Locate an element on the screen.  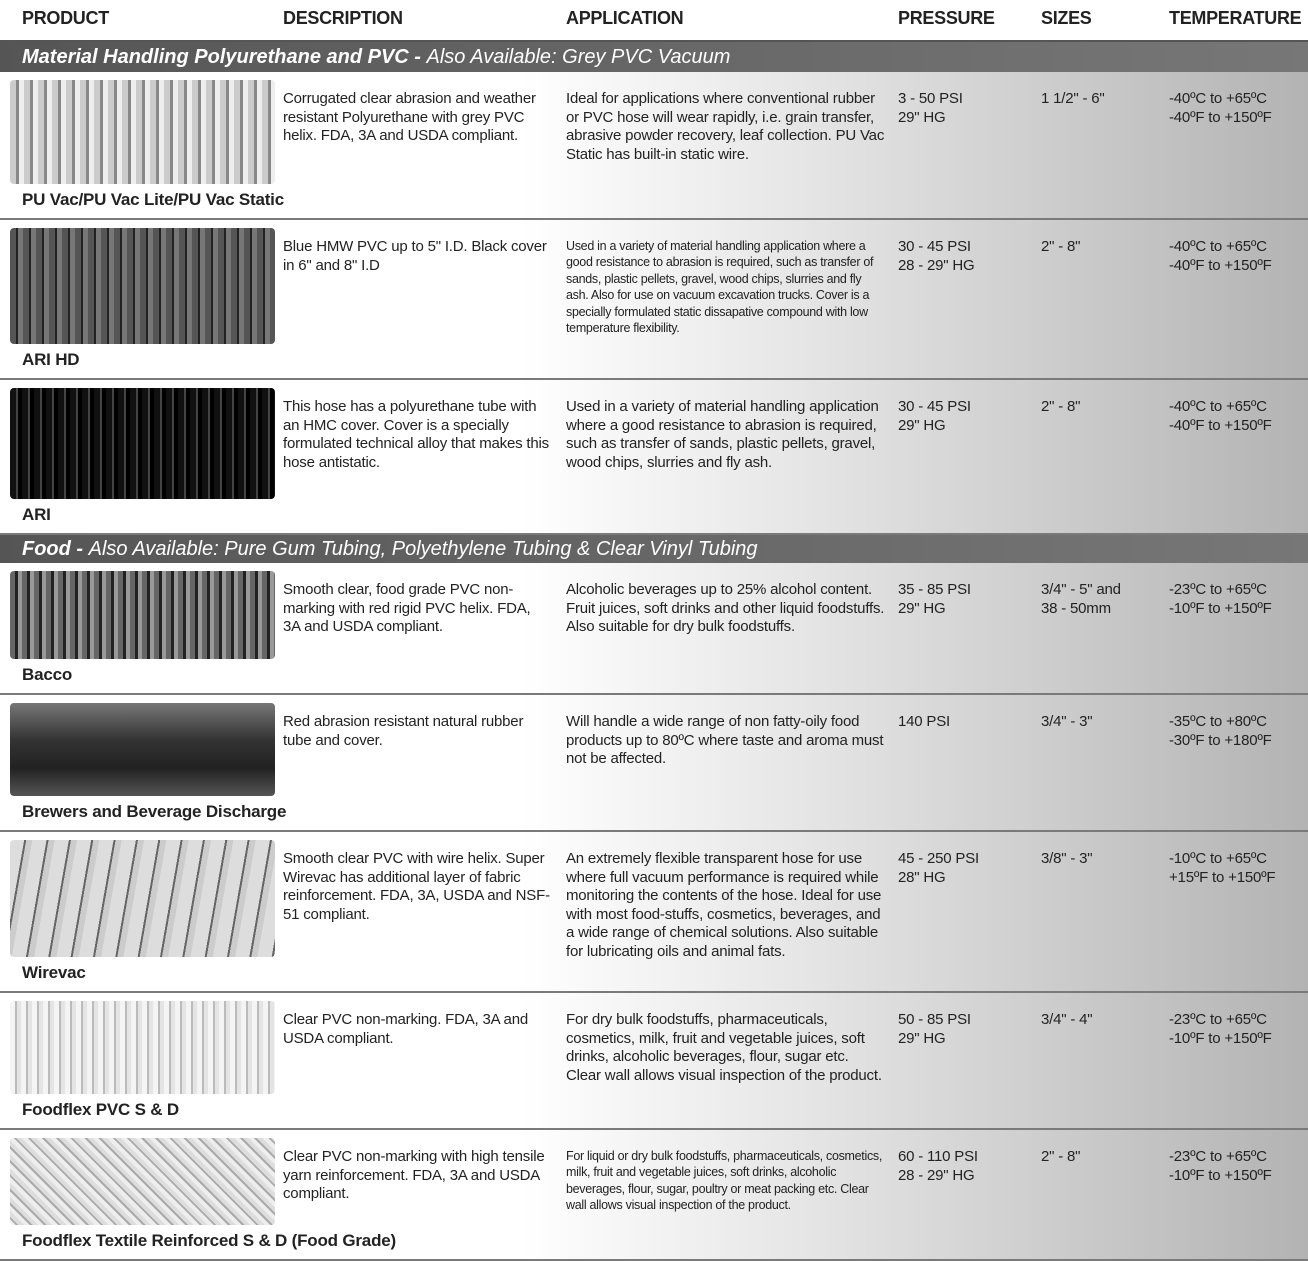
temperature-line: -10ºC to +65ºC is located at coordinates (1218, 858).